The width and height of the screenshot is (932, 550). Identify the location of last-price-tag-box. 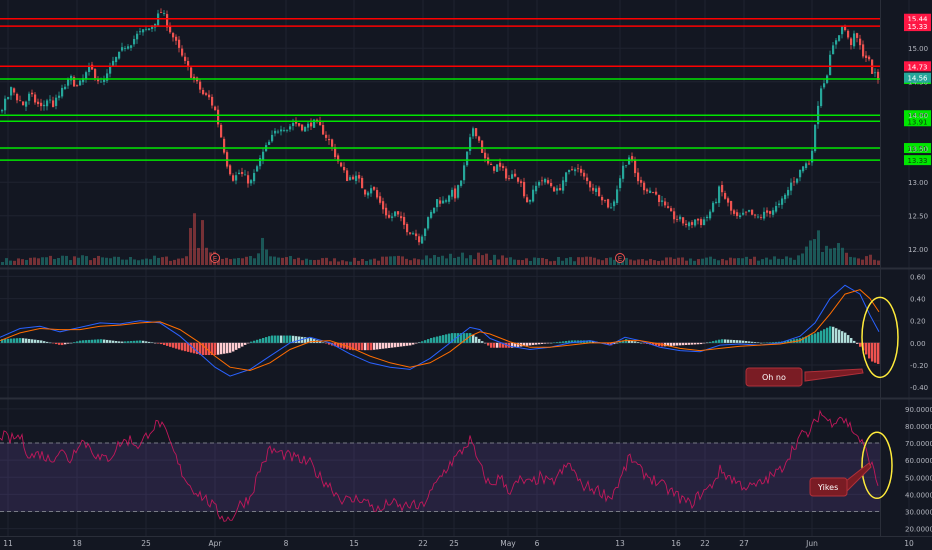
(917, 77).